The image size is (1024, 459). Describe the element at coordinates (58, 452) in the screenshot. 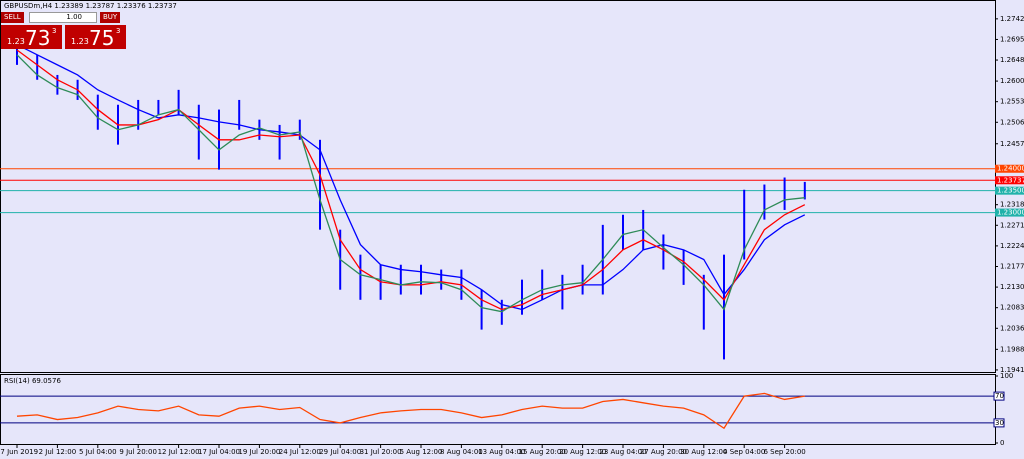

I see `x-tick-label: 2 Jul 12:00` at that location.